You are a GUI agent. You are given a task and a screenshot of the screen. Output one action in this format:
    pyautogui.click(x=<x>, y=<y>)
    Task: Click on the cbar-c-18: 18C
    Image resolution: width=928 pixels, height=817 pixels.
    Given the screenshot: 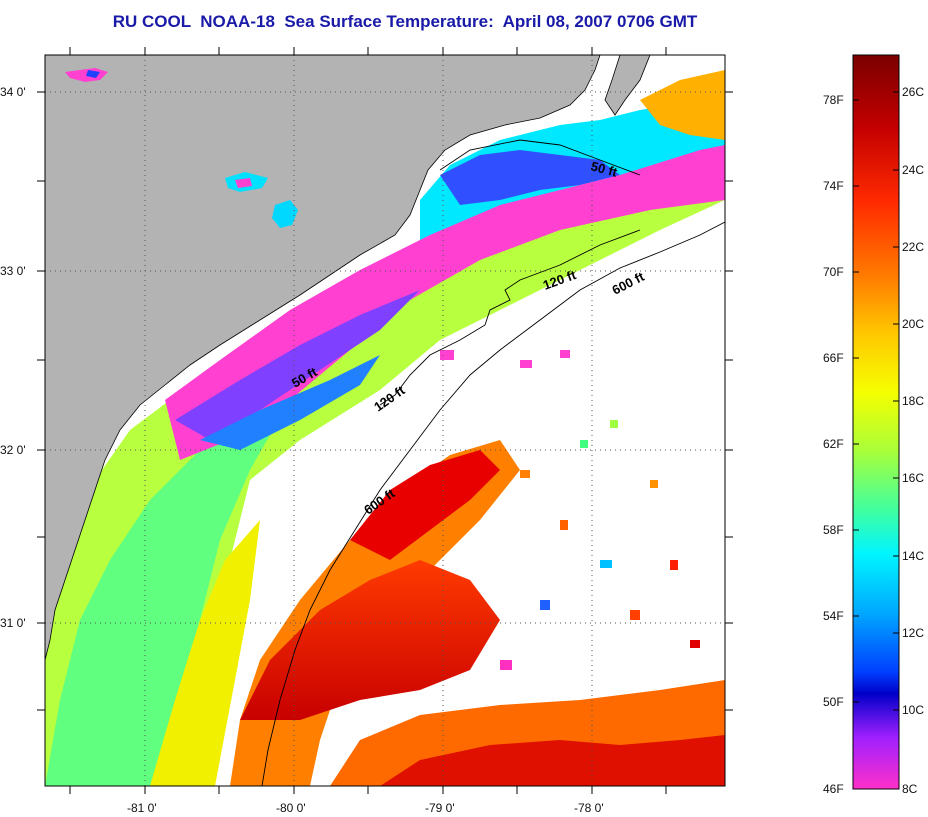 What is the action you would take?
    pyautogui.click(x=913, y=401)
    